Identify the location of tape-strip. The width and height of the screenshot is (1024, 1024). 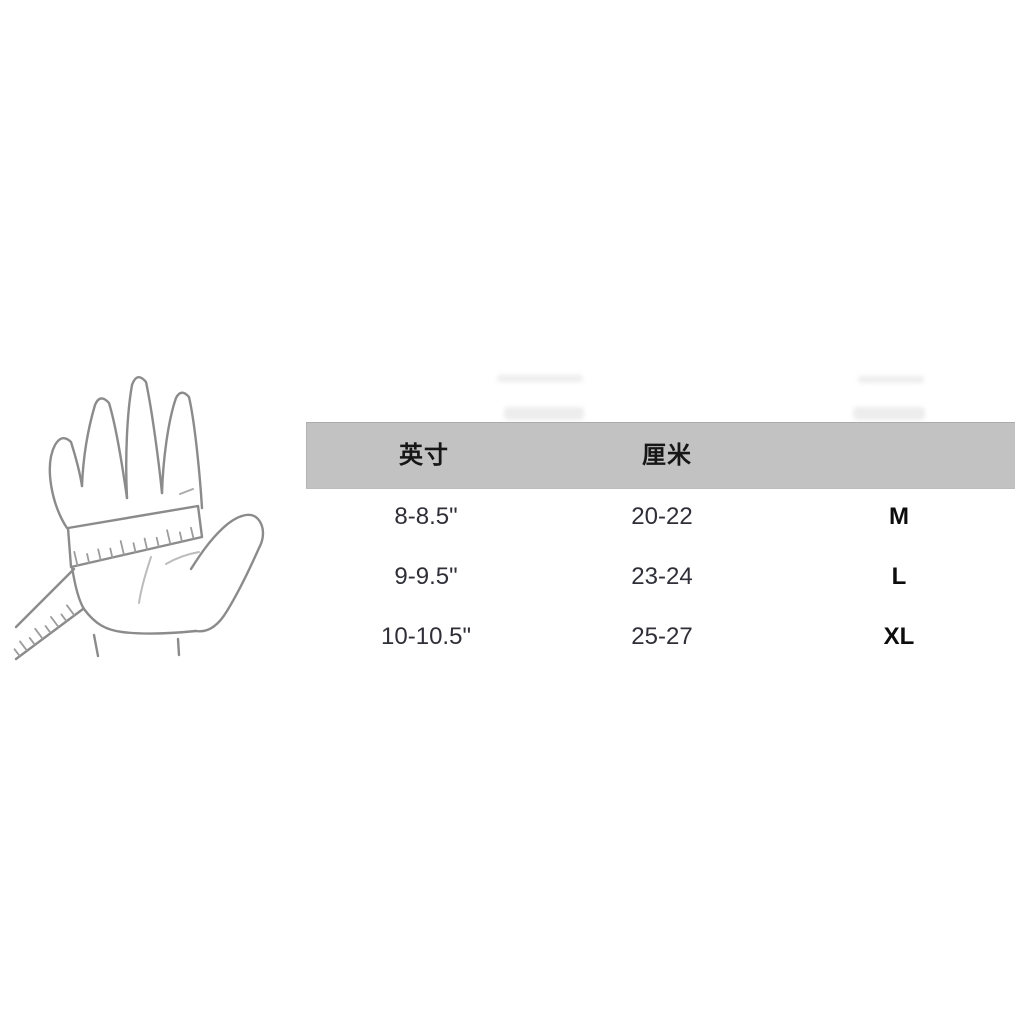
(45, 598).